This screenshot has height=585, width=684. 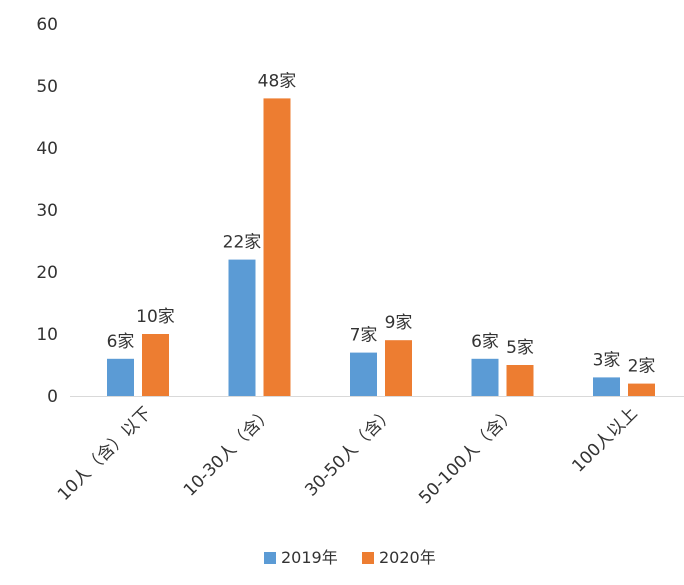 I want to click on y-tick-label: 0, so click(x=52, y=397).